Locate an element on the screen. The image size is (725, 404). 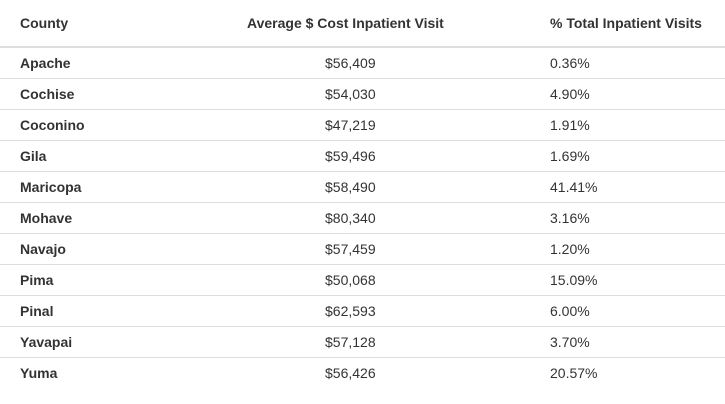
column-header-average-cost: Average $ Cost Inpatient Visit is located at coordinates (360, 24).